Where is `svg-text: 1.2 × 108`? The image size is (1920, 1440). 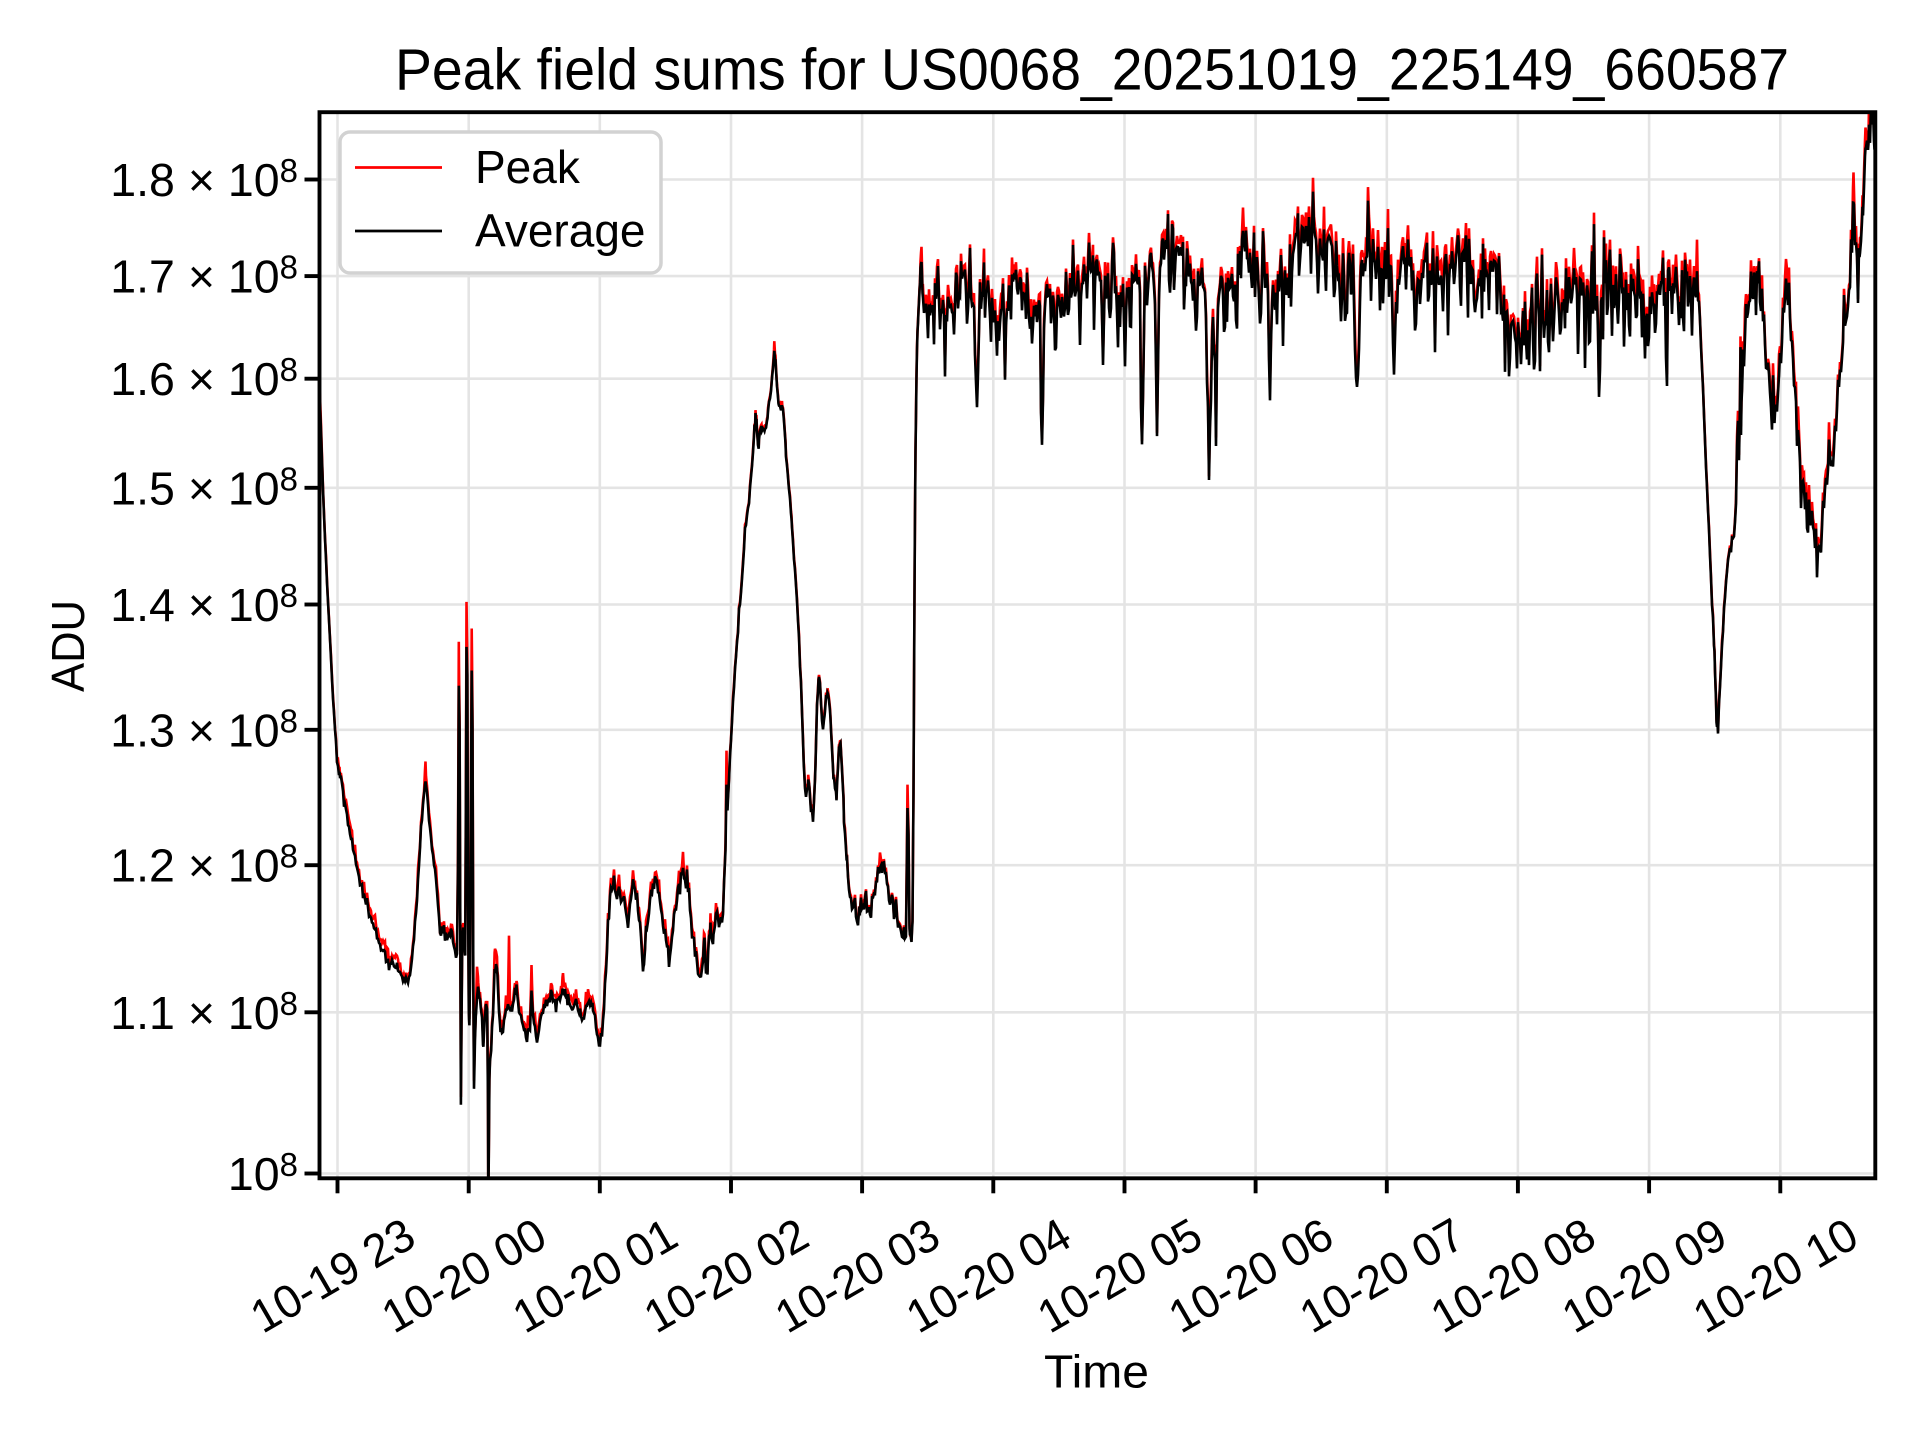
svg-text: 1.2 × 108 is located at coordinates (204, 865).